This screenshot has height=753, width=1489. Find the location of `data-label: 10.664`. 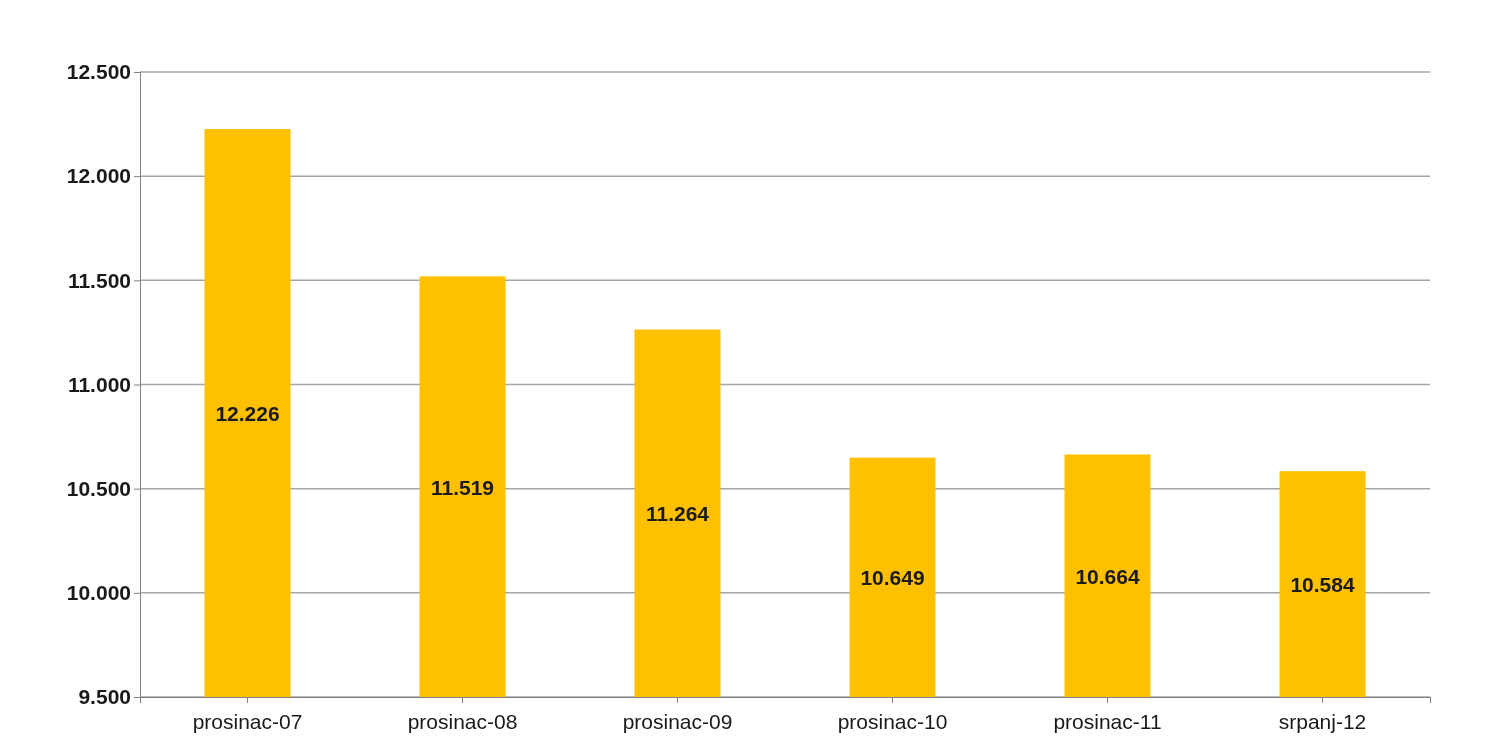

data-label: 10.664 is located at coordinates (1107, 576).